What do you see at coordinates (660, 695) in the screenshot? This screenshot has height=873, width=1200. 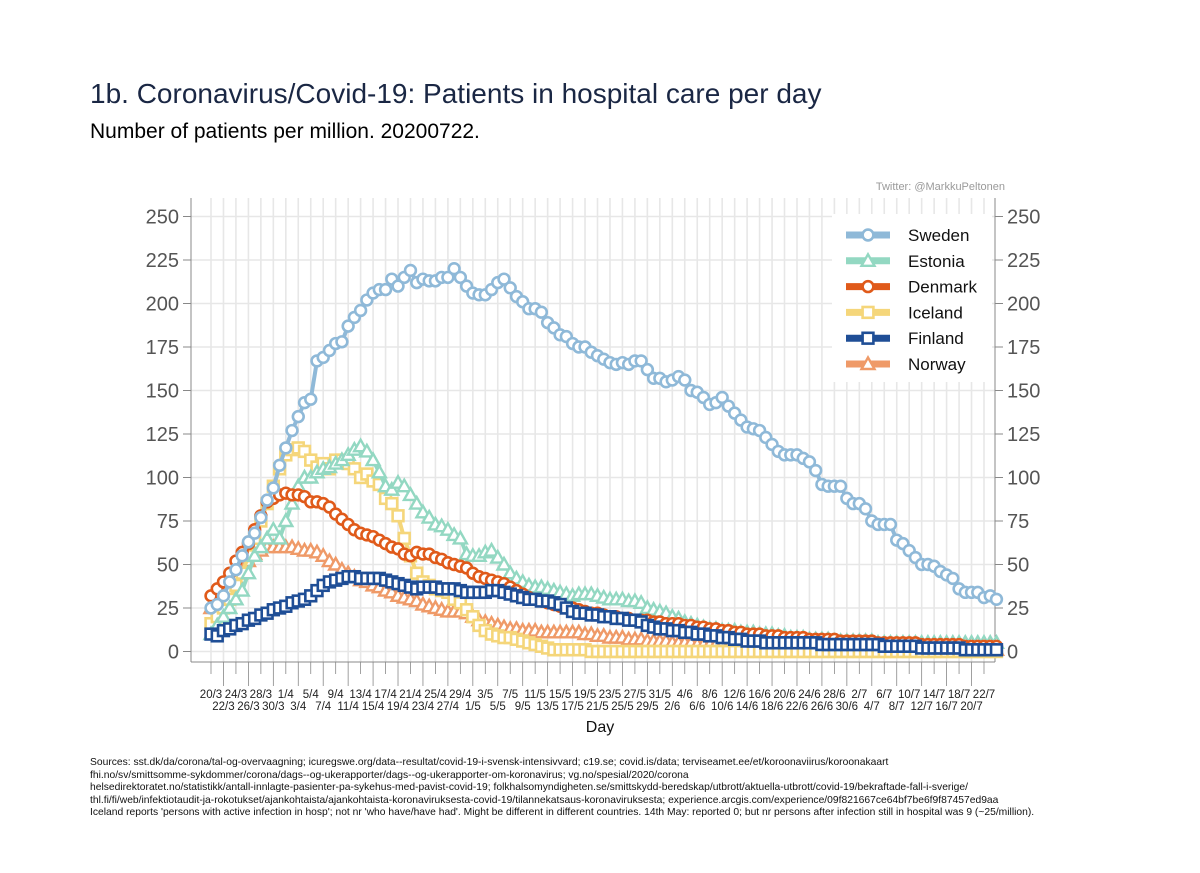 I see `x-tick-label: 31/5` at bounding box center [660, 695].